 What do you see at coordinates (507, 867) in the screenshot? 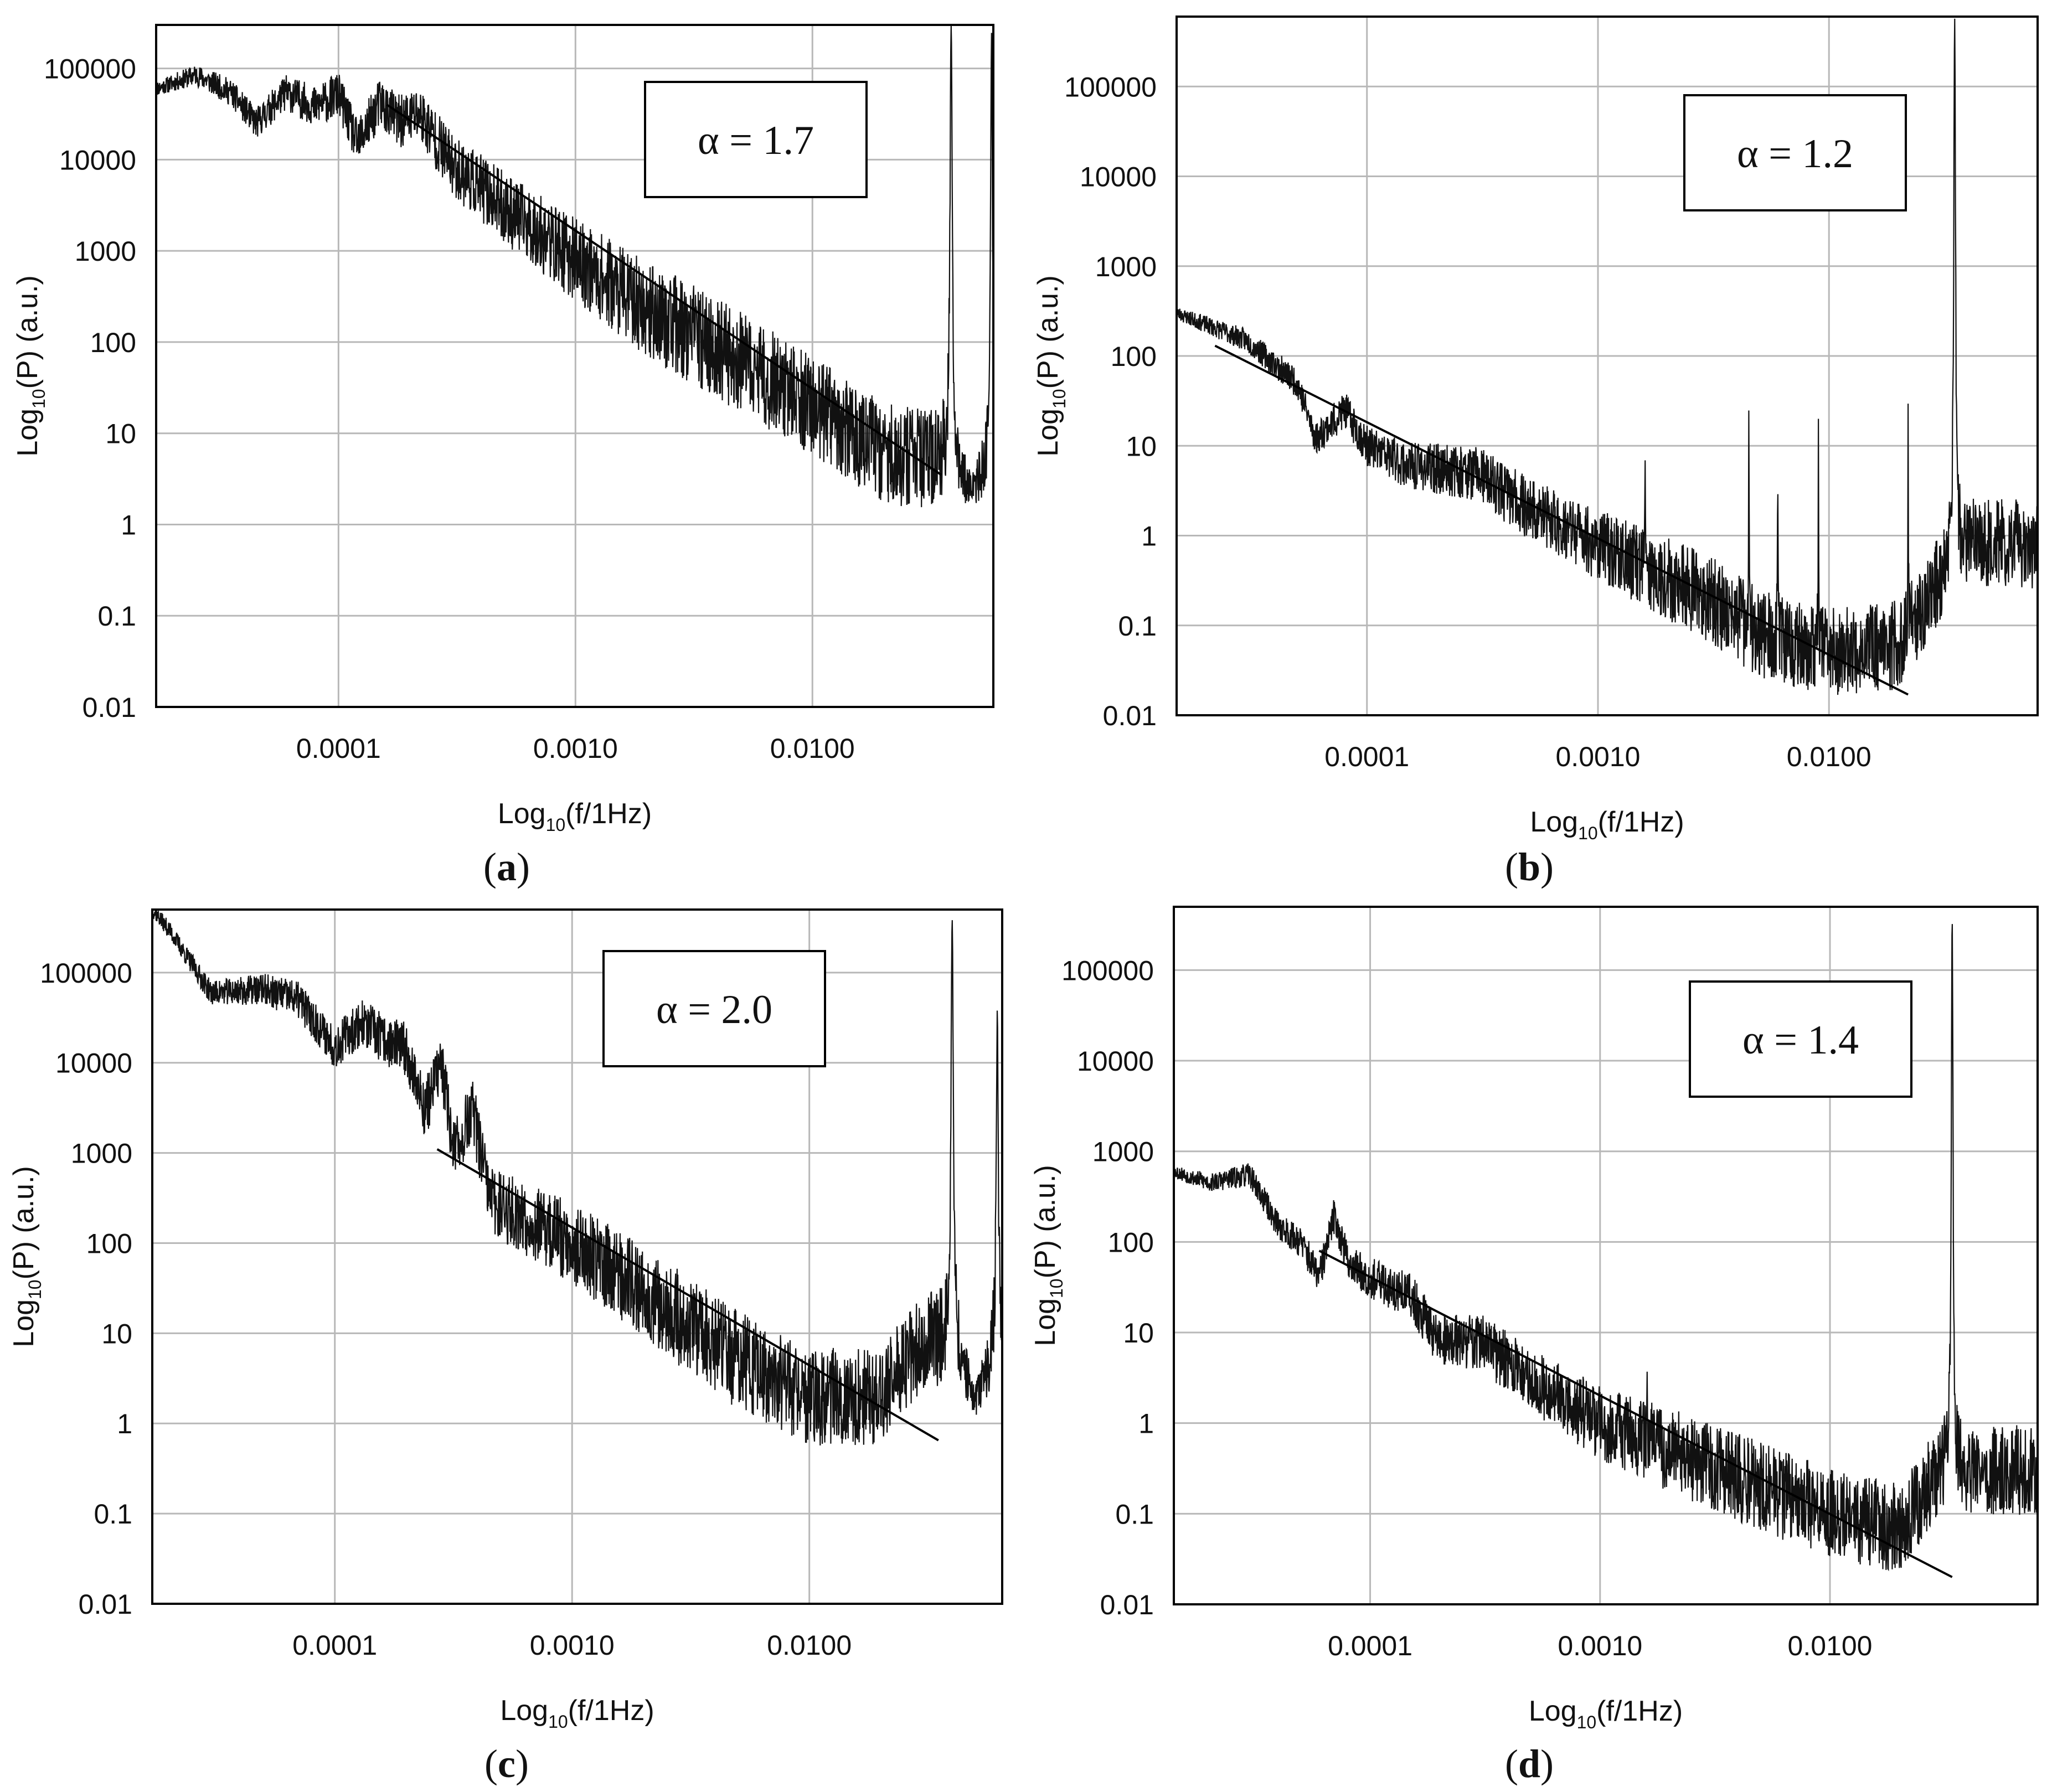
I see `panel-caption: (a)` at bounding box center [507, 867].